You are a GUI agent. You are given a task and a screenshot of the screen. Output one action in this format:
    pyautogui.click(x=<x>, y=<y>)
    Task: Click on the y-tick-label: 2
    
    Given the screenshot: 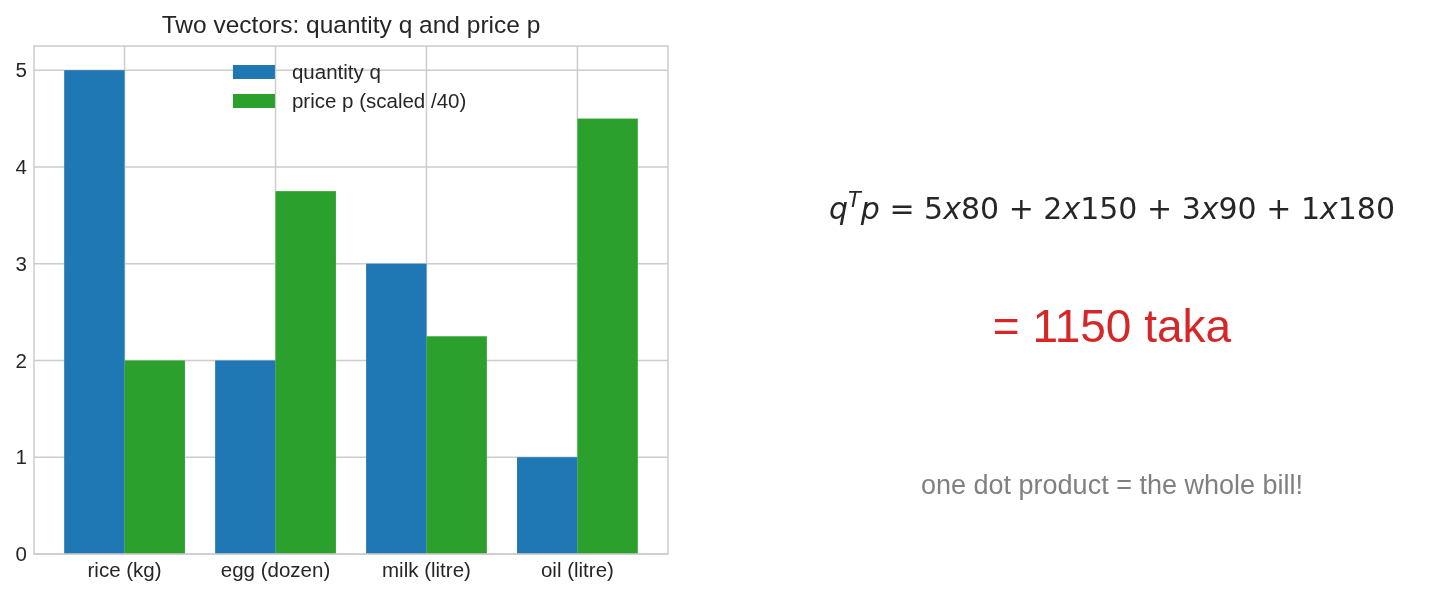 What is the action you would take?
    pyautogui.click(x=21, y=360)
    